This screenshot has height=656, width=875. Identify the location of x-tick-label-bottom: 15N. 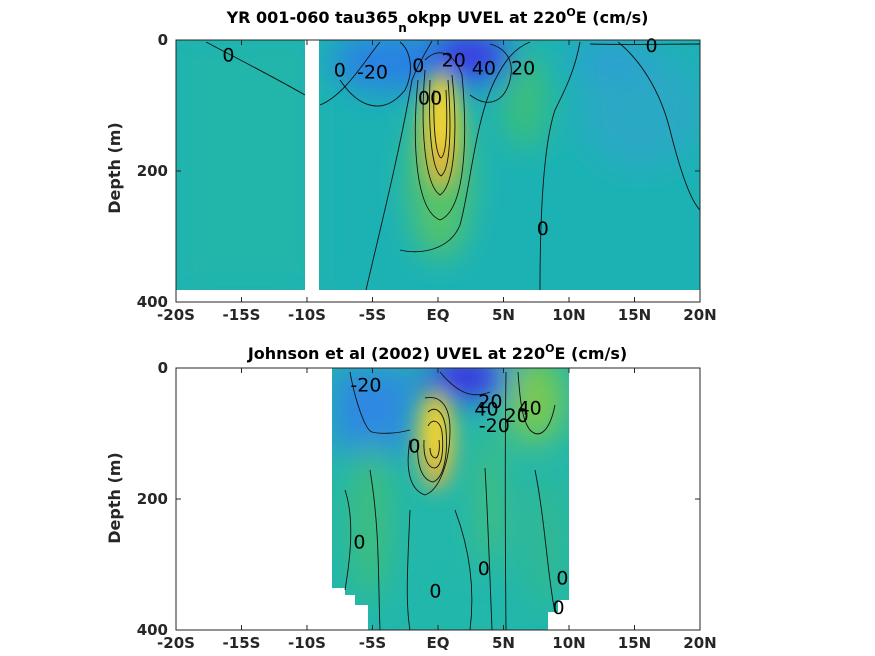
(634, 643).